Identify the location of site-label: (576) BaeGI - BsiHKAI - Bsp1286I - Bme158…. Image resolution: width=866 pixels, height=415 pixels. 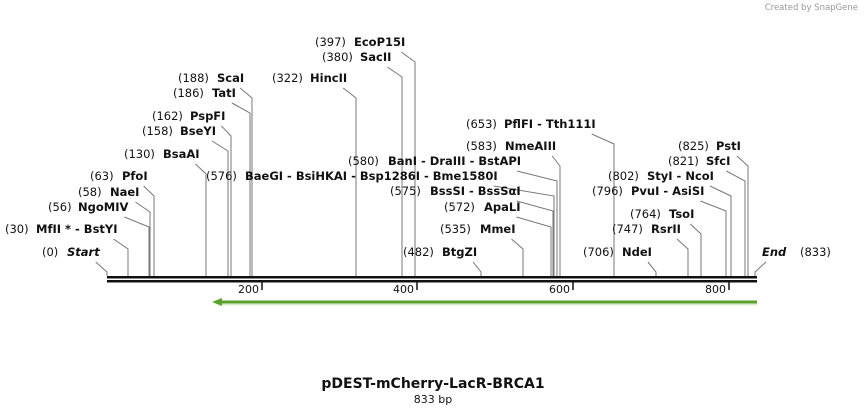
(352, 176).